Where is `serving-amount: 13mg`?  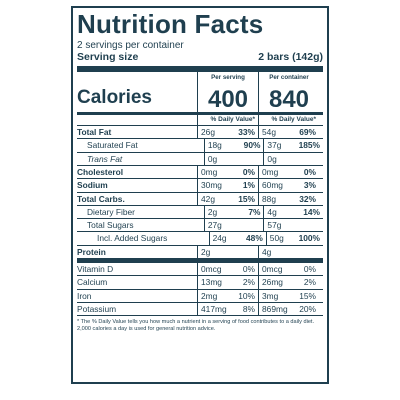 serving-amount: 13mg is located at coordinates (211, 282).